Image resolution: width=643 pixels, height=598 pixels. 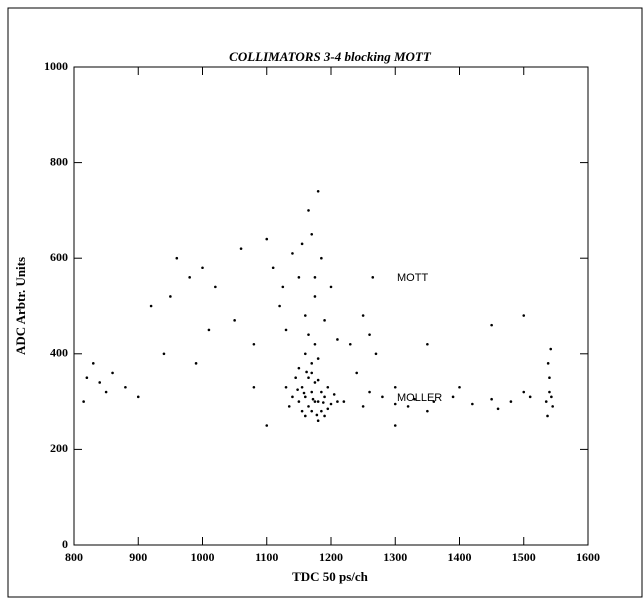 I want to click on x-tick-label: 1000, so click(x=203, y=557).